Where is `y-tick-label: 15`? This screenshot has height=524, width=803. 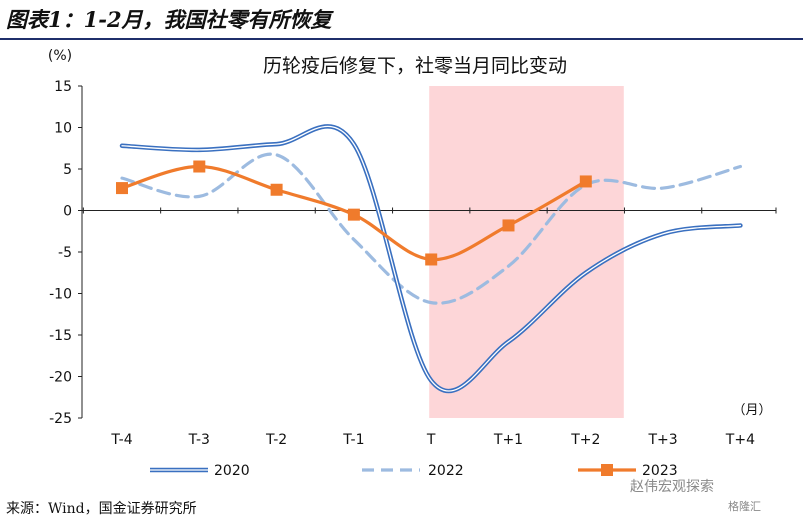 y-tick-label: 15 is located at coordinates (63, 87).